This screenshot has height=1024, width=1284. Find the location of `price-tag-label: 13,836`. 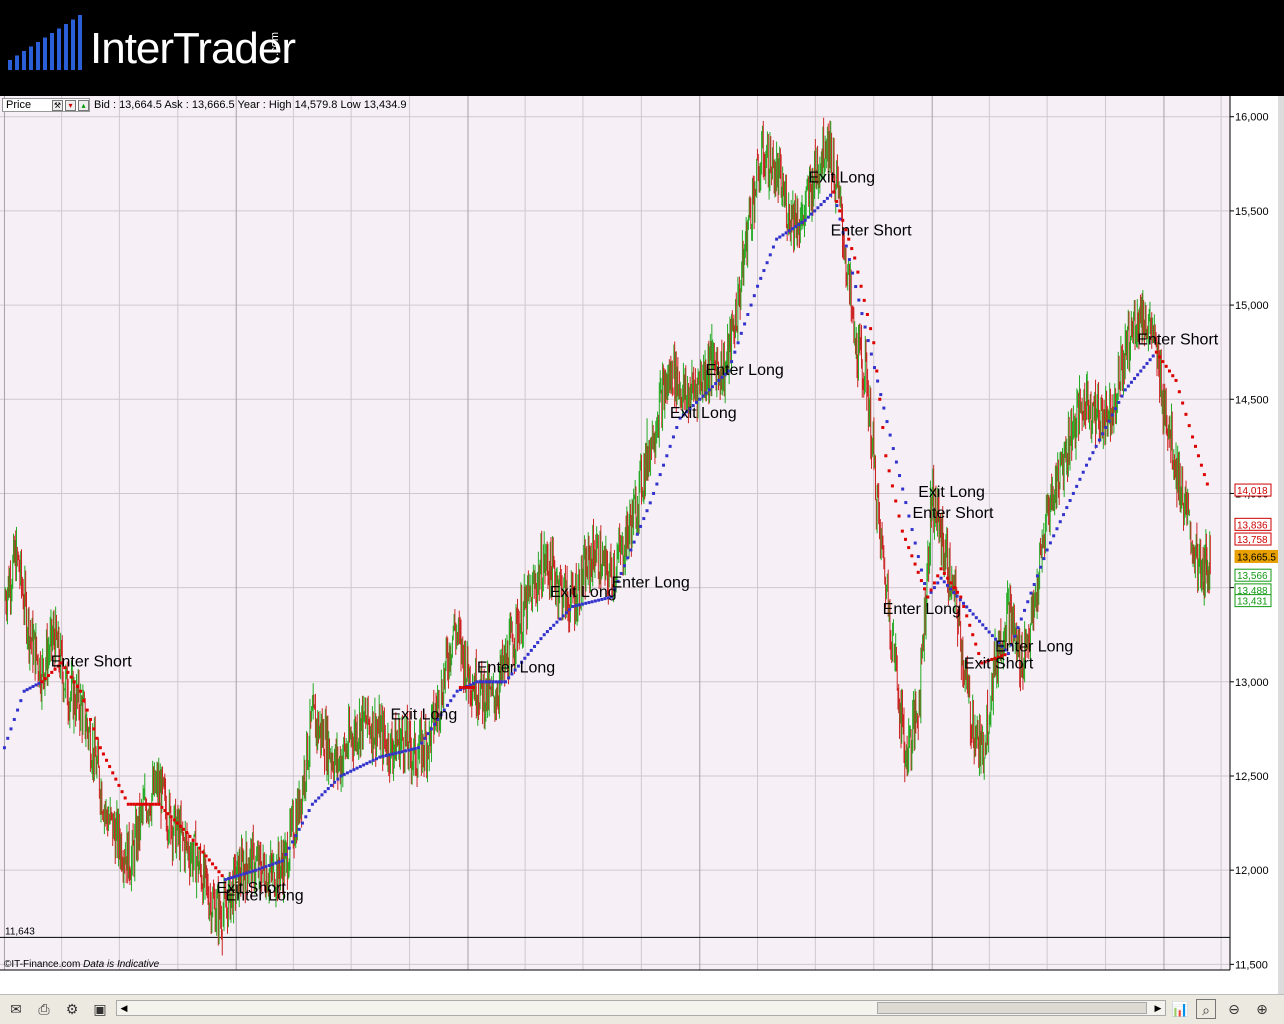

price-tag-label: 13,836 is located at coordinates (1252, 525).